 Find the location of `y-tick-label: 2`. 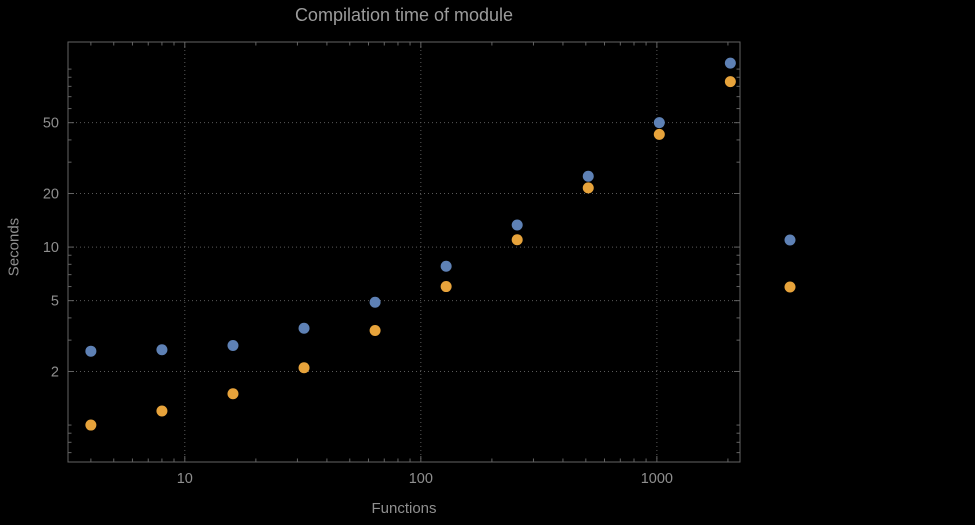

y-tick-label: 2 is located at coordinates (55, 372).